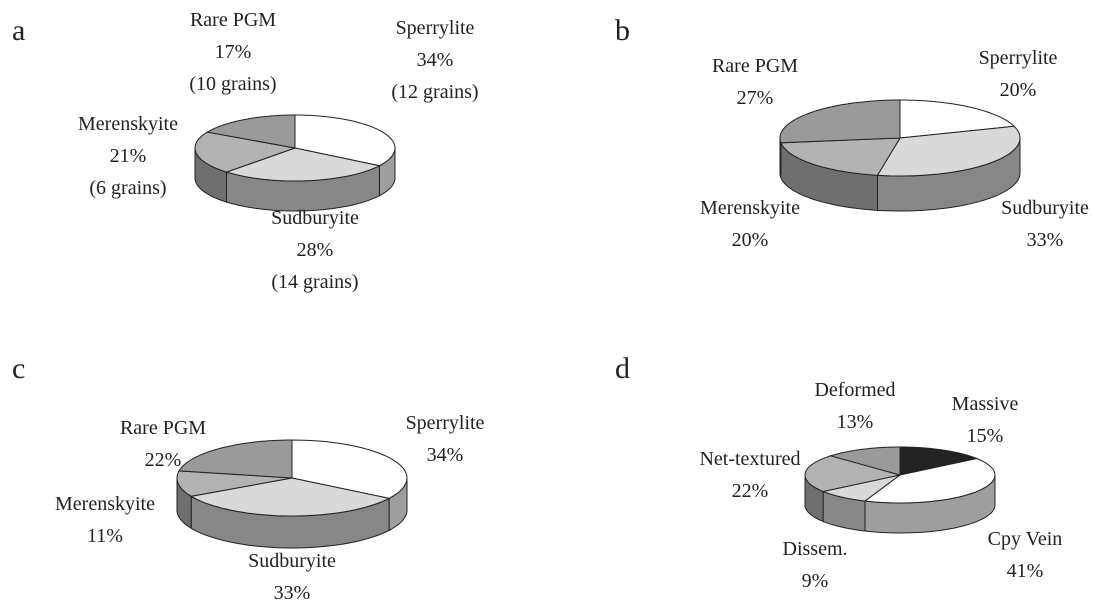 Image resolution: width=1093 pixels, height=611 pixels. I want to click on slice-count-label: (12 grains), so click(434, 92).